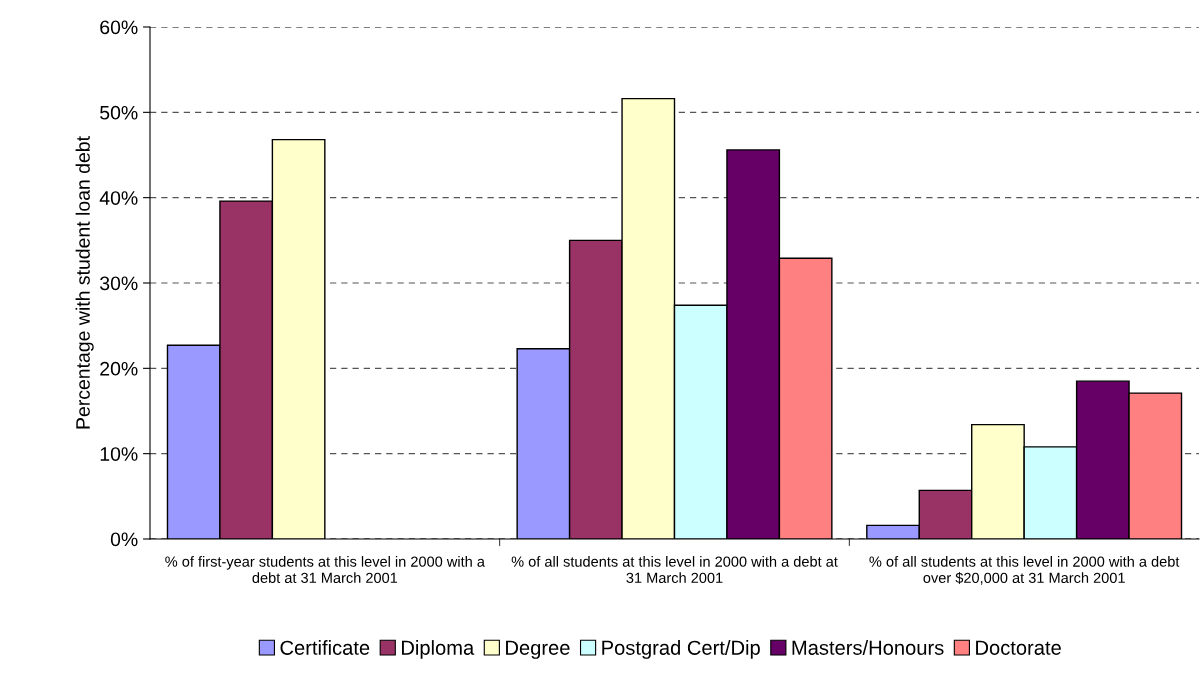 This screenshot has height=677, width=1201. What do you see at coordinates (681, 649) in the screenshot?
I see `legend-label: Postgrad Cert/Dip` at bounding box center [681, 649].